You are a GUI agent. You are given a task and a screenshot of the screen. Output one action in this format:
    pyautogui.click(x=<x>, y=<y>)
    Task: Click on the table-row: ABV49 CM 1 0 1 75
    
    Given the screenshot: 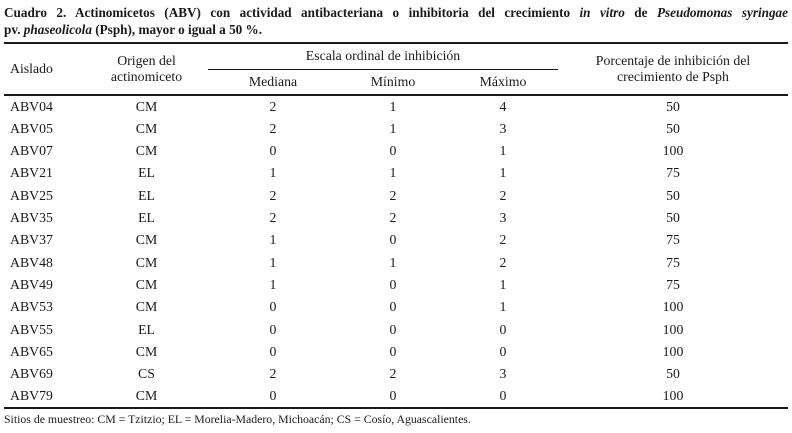 What is the action you would take?
    pyautogui.click(x=396, y=285)
    